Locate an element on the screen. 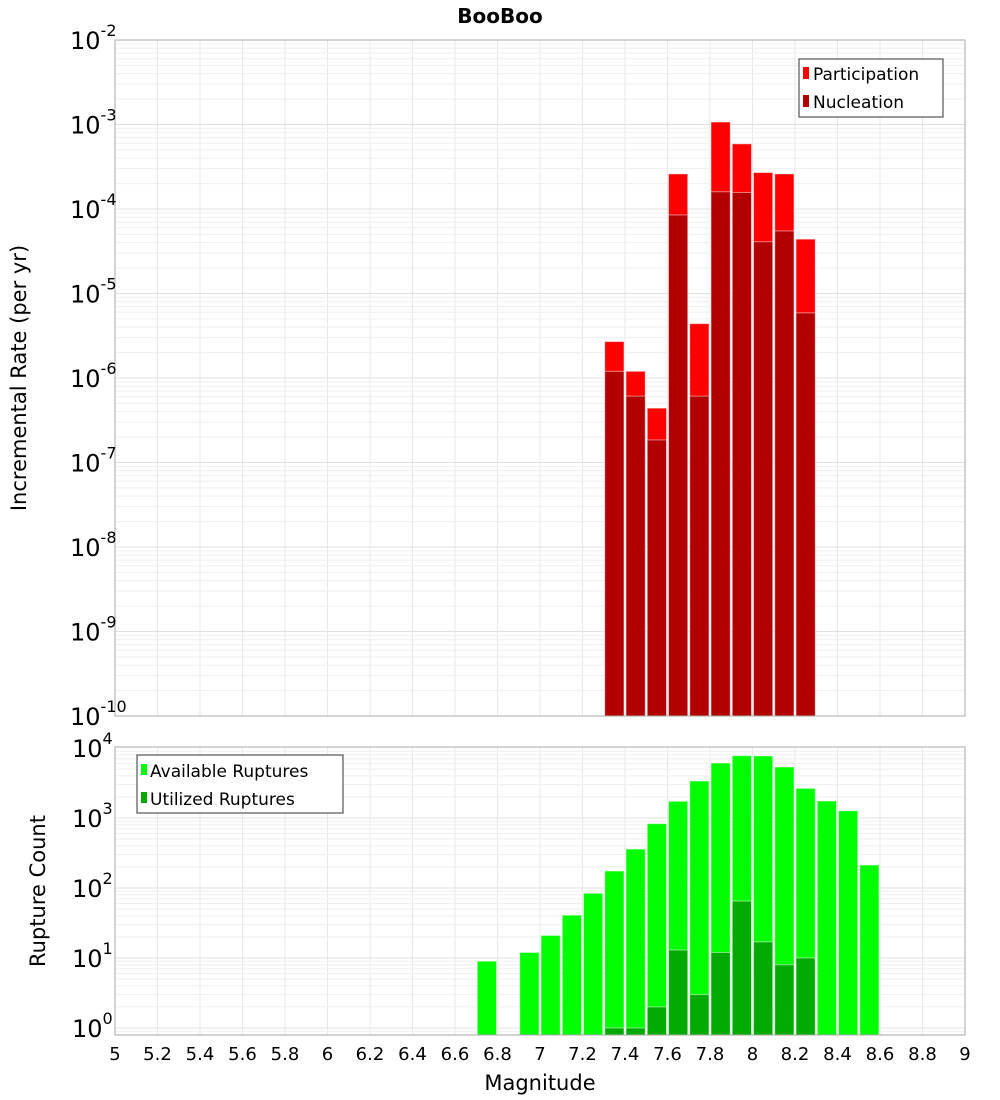 The height and width of the screenshot is (1100, 1000). legend-swatch-available is located at coordinates (144, 769).